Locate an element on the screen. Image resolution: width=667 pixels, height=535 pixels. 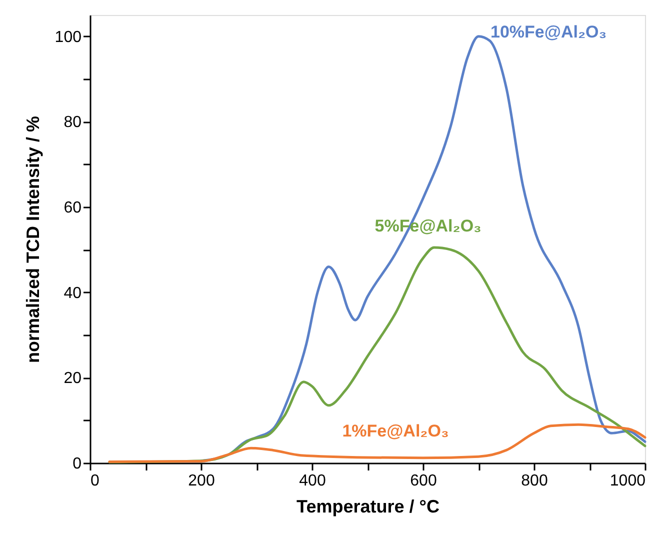
x-tick-label: 0 is located at coordinates (95, 481).